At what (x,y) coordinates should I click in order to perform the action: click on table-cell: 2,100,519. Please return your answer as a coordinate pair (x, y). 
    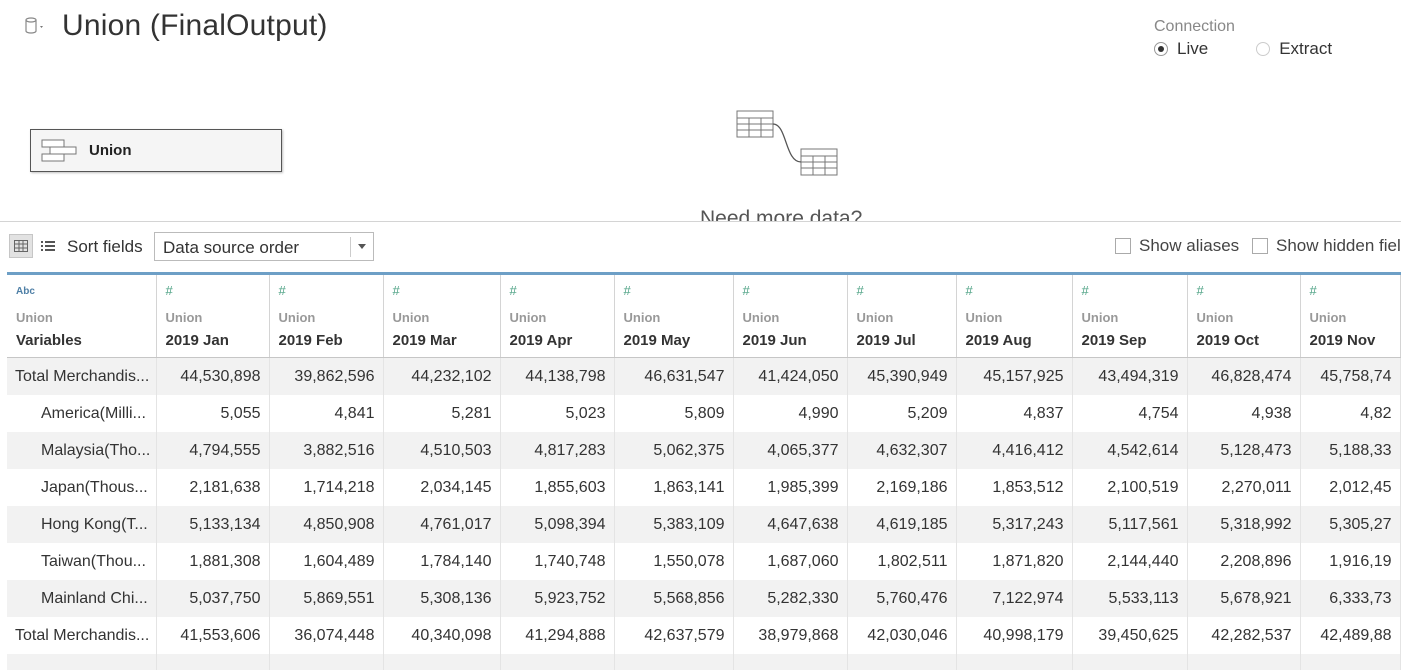
    Looking at the image, I should click on (1130, 487).